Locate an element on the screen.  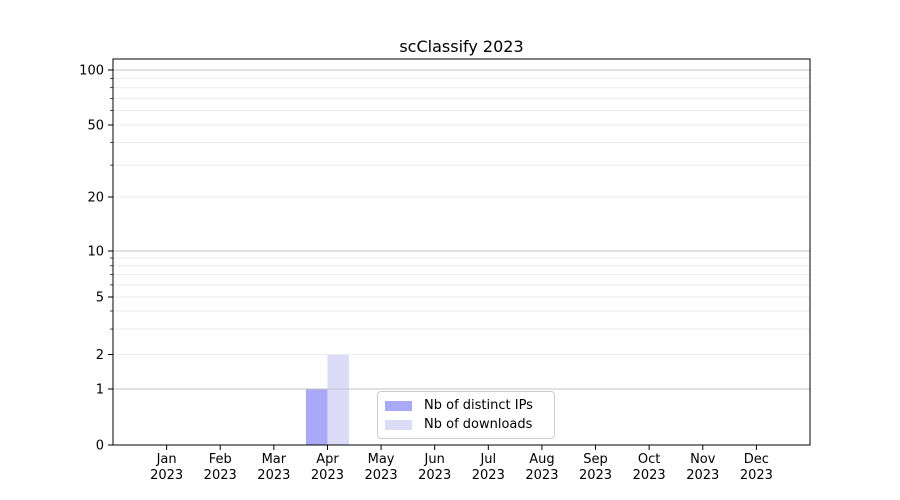
x-tick-label-year-nov: 2023 is located at coordinates (702, 475).